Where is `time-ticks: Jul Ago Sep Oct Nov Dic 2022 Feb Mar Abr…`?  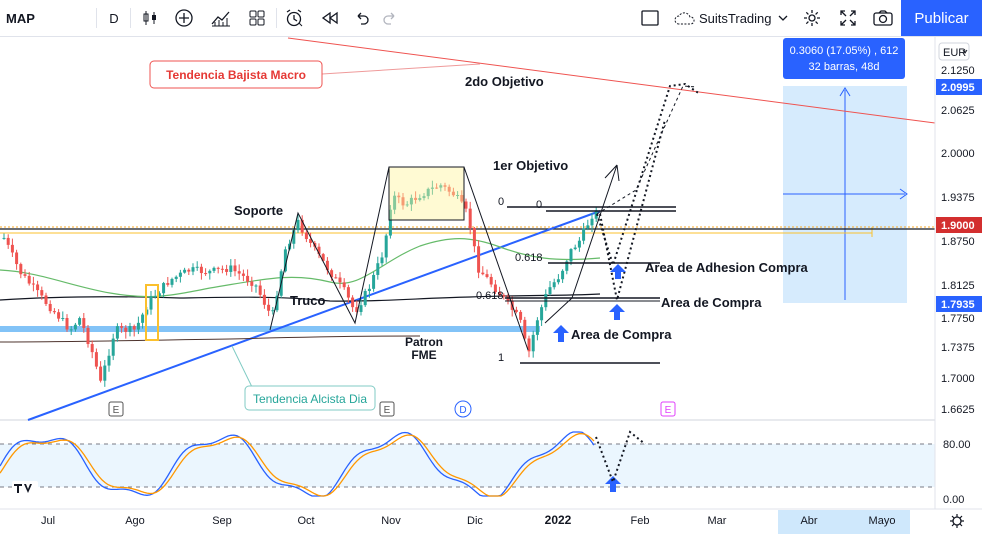
time-ticks: Jul Ago Sep Oct Nov Dic 2022 Feb Mar Abr… is located at coordinates (468, 520).